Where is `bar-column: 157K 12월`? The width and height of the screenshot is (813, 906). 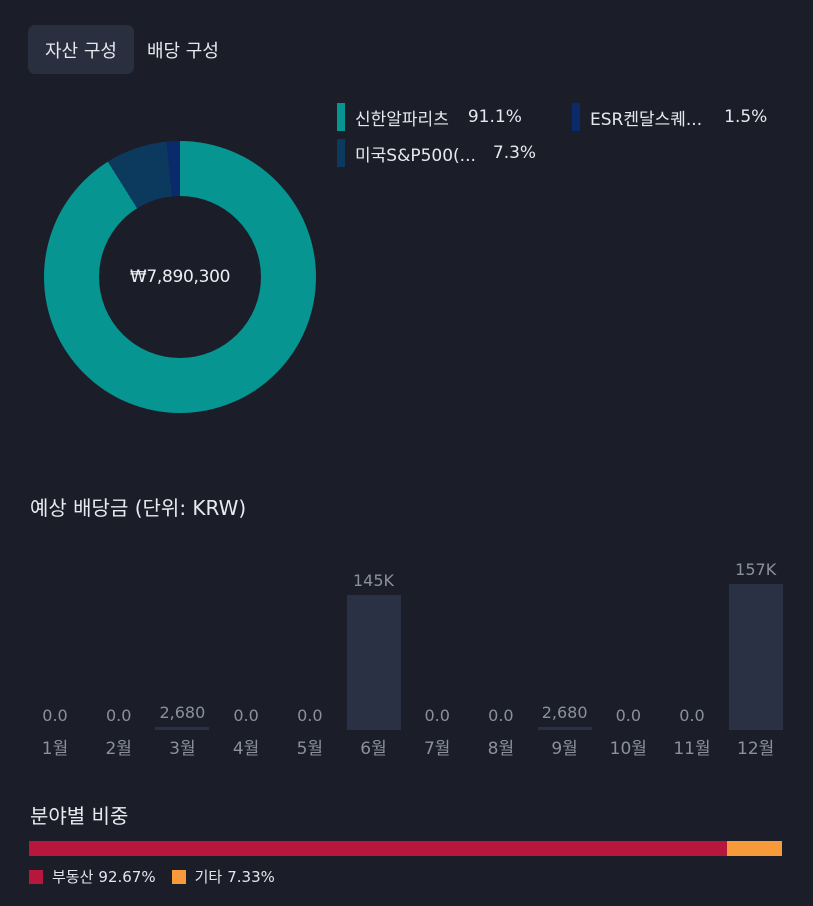
bar-column: 157K 12월 is located at coordinates (755, 655).